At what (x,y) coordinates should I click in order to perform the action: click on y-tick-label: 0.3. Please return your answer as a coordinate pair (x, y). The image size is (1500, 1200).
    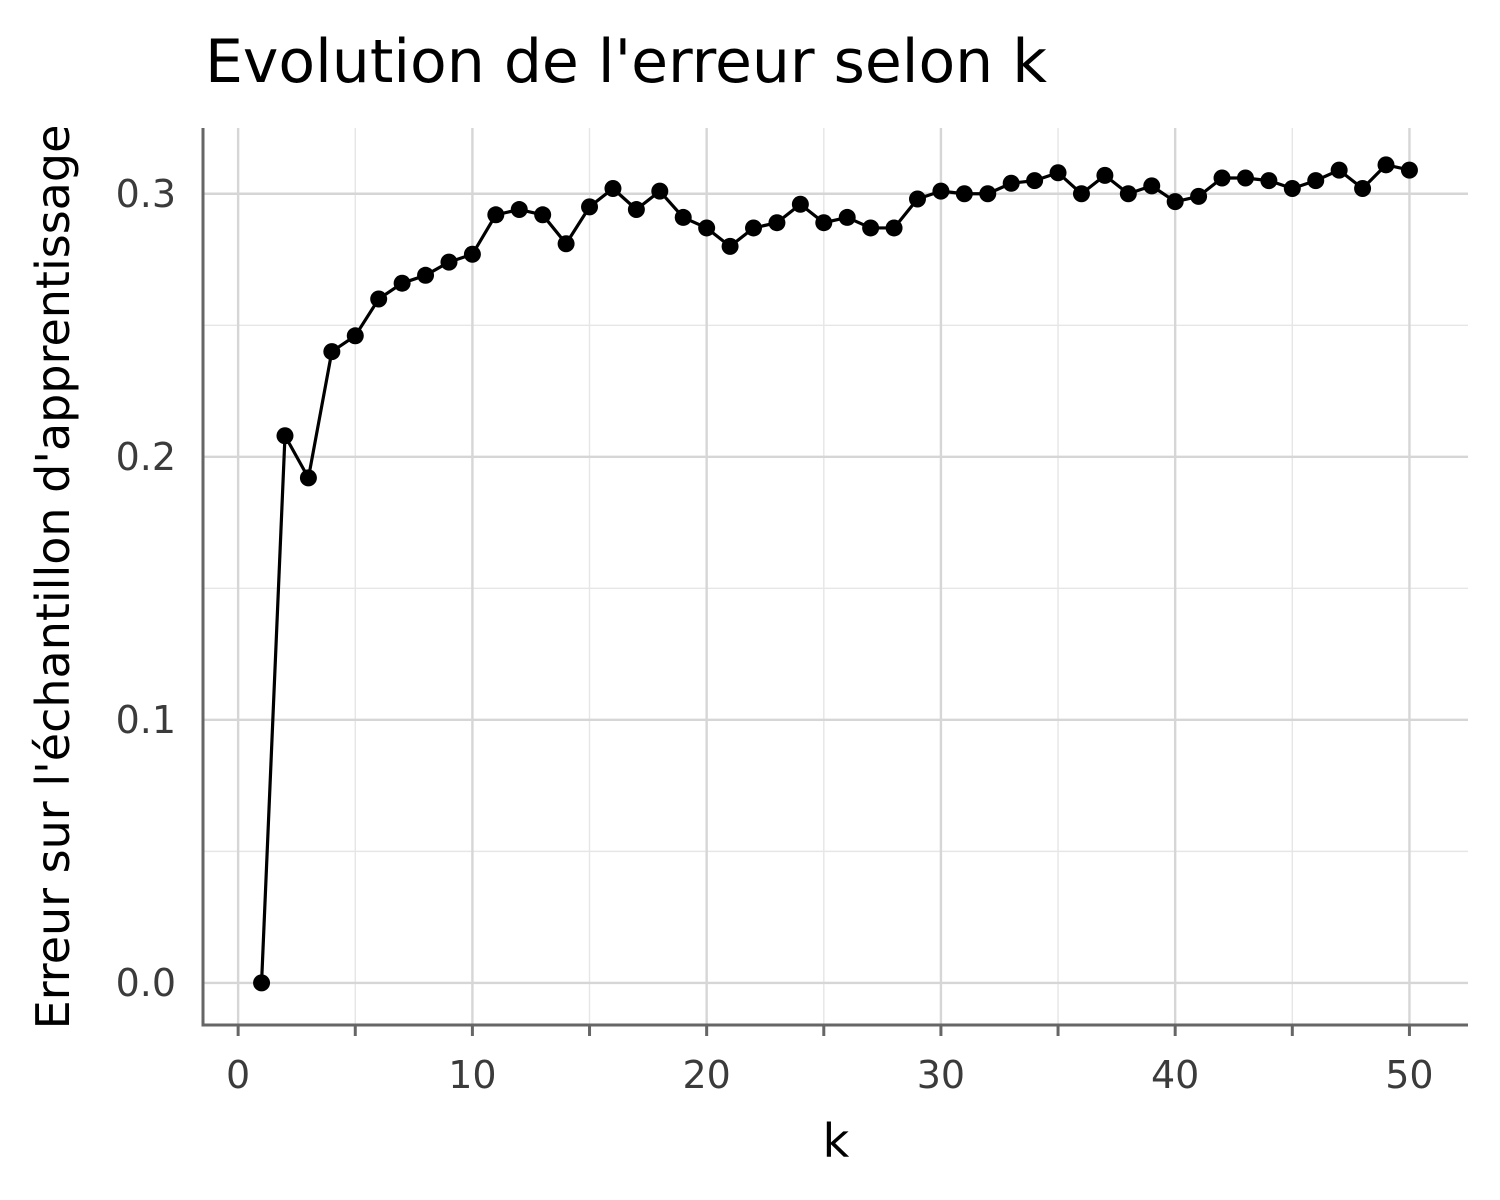
    Looking at the image, I should click on (146, 194).